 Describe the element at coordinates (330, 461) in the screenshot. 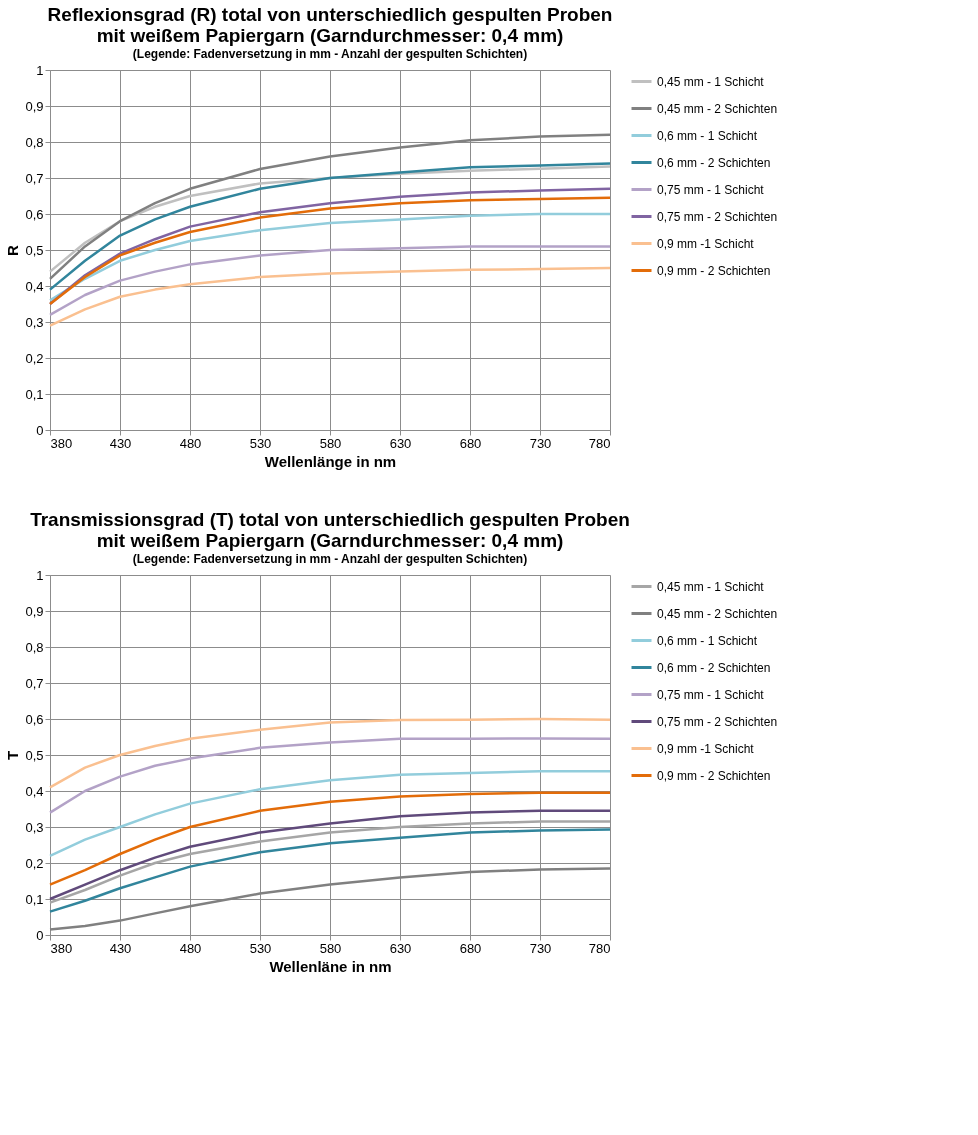

I see `x-axis-title: Wellenlänge in nm` at that location.